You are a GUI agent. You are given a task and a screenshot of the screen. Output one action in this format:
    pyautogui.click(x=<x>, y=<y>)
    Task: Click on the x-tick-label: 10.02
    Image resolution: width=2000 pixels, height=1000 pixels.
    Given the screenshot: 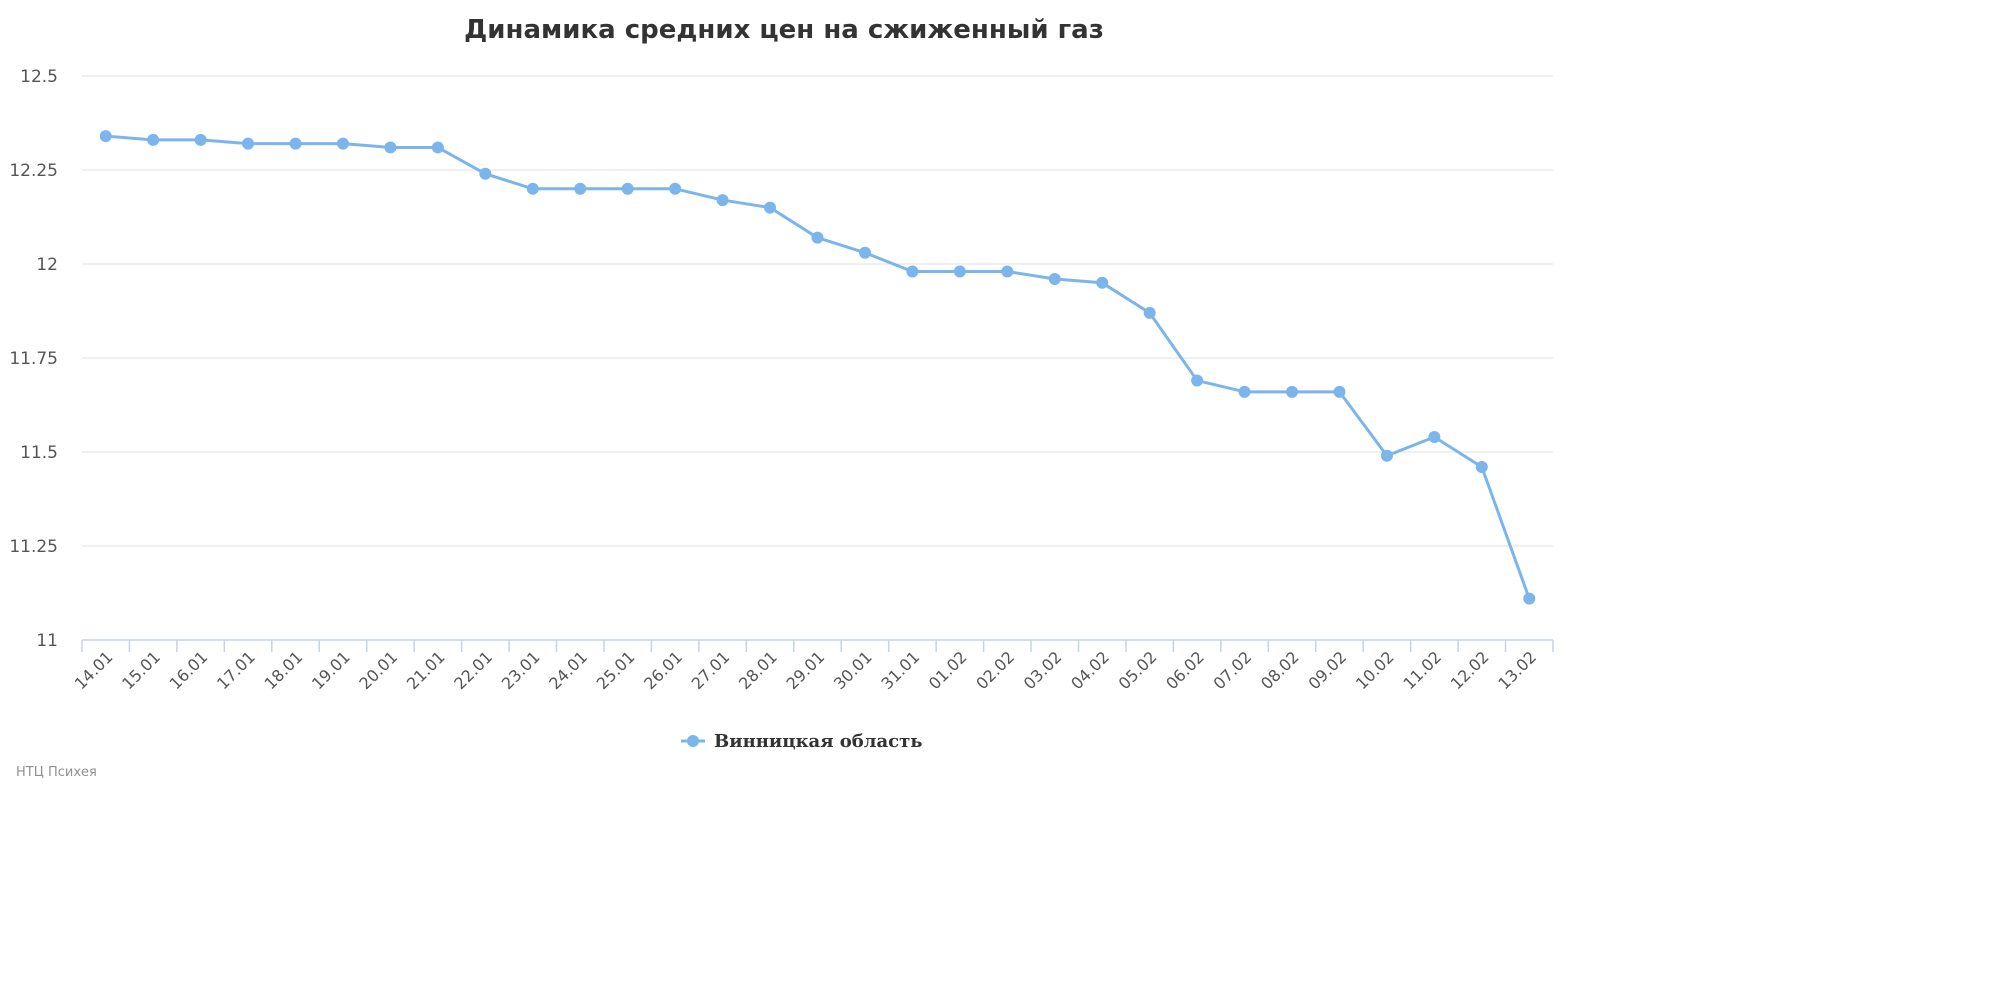 What is the action you would take?
    pyautogui.click(x=1375, y=670)
    